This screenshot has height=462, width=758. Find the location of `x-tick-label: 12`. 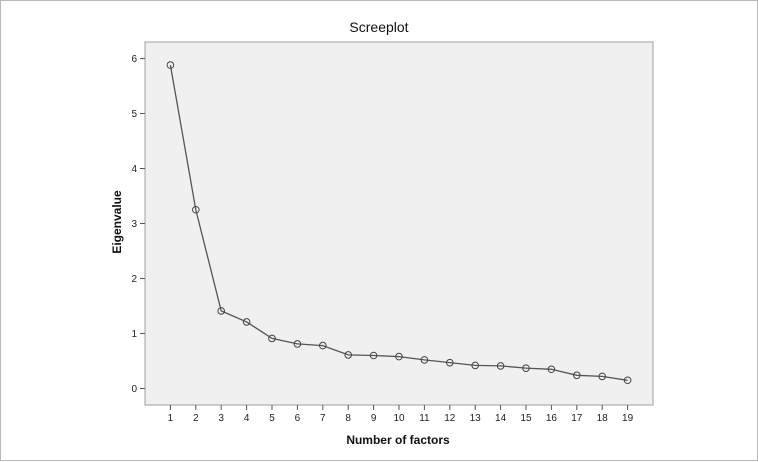

x-tick-label: 12 is located at coordinates (450, 418).